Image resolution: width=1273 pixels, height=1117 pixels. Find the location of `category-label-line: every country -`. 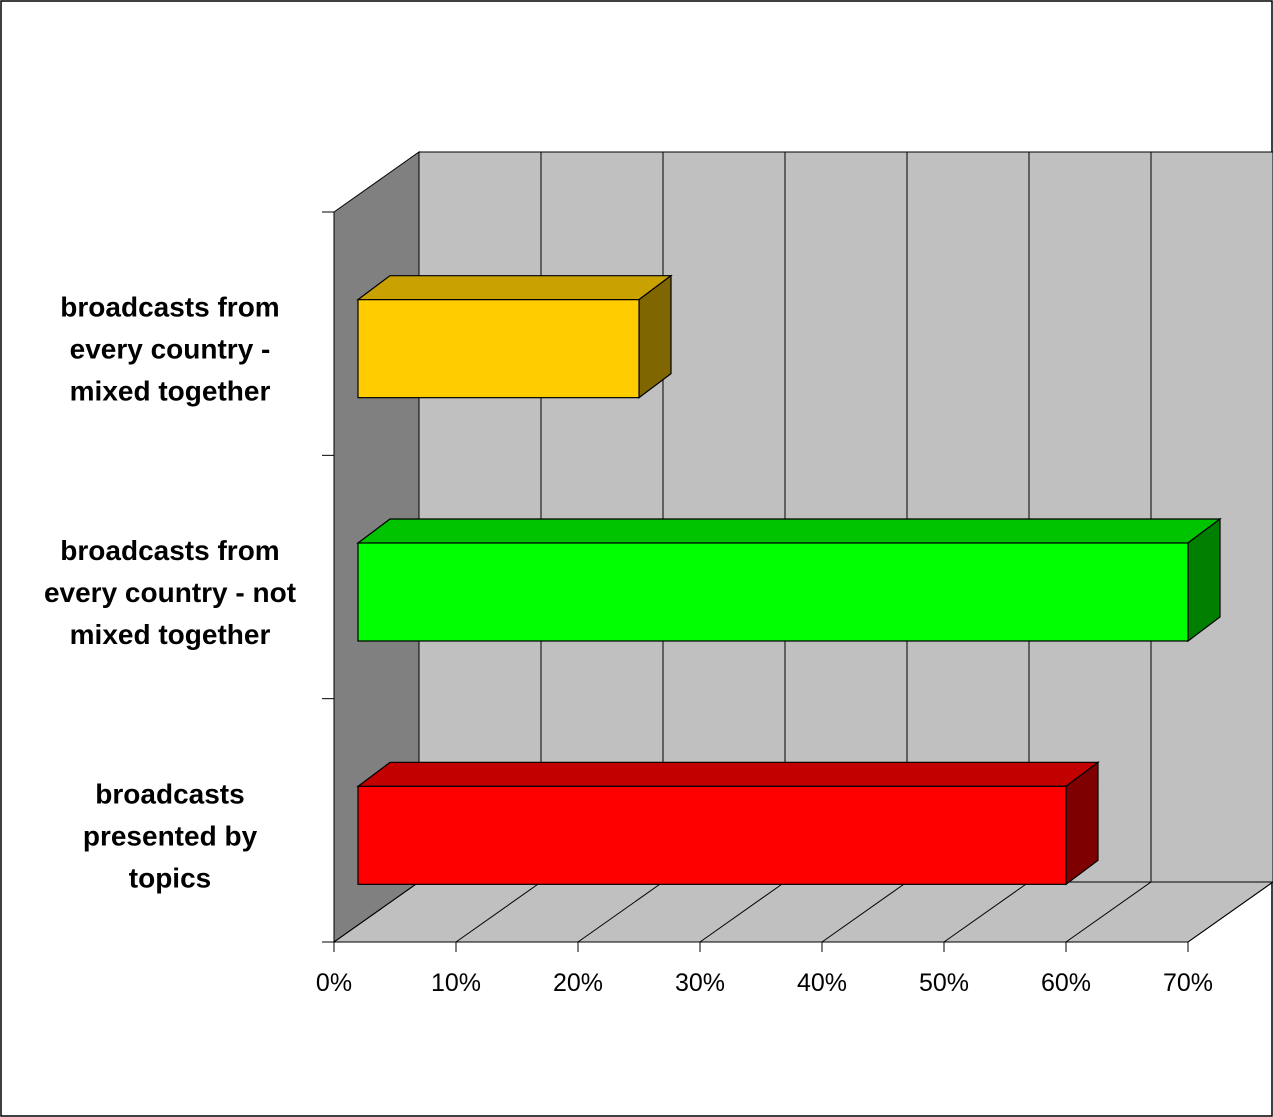

category-label-line: every country - is located at coordinates (170, 349).